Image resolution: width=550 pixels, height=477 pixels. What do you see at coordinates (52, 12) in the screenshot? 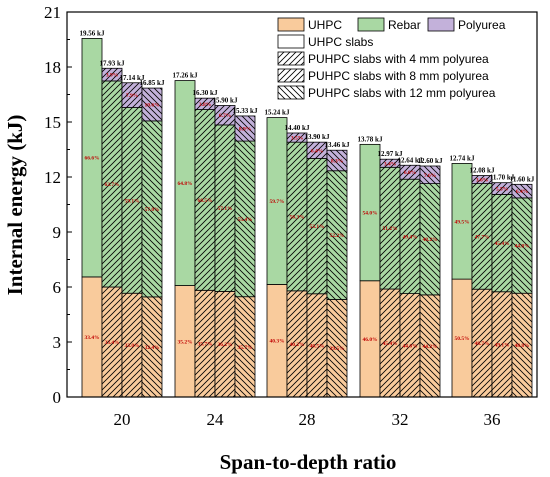
I see `y-tick-label-21: 21` at bounding box center [52, 12].